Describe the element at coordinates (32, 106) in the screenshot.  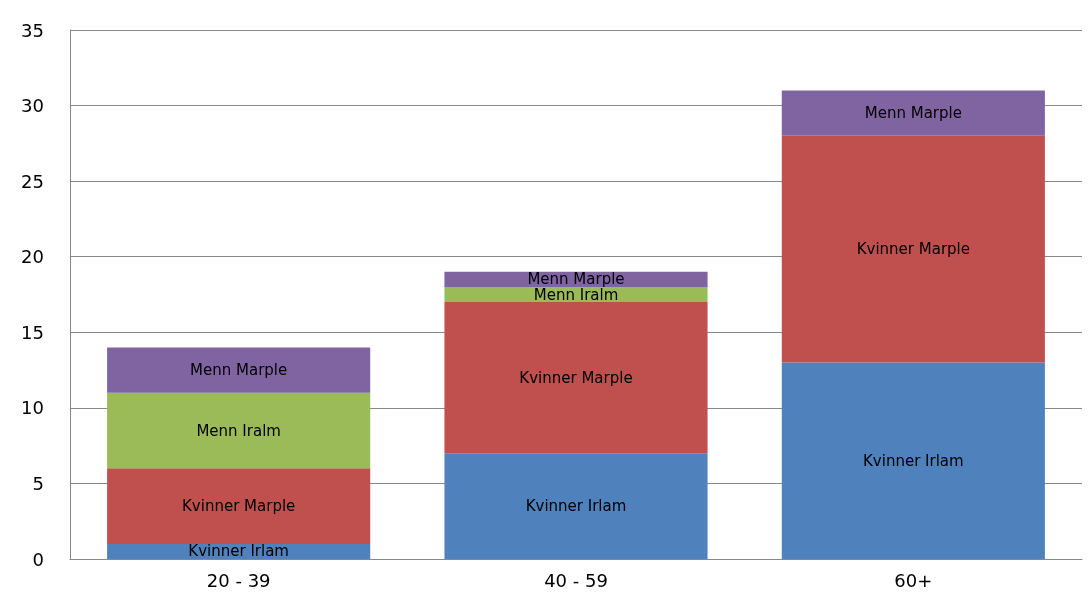
I see `y-tick-label: 30` at that location.